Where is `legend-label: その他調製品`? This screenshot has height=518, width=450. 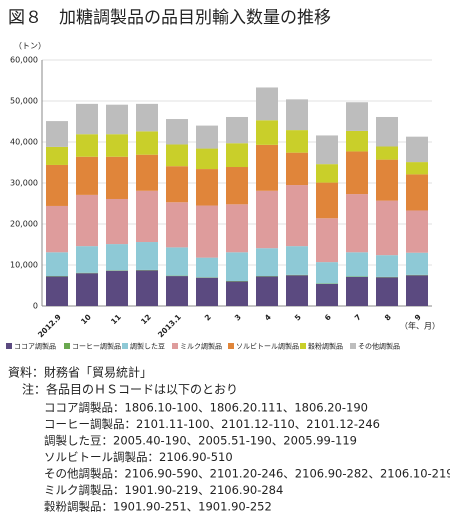
legend-label: その他調製品 is located at coordinates (379, 346).